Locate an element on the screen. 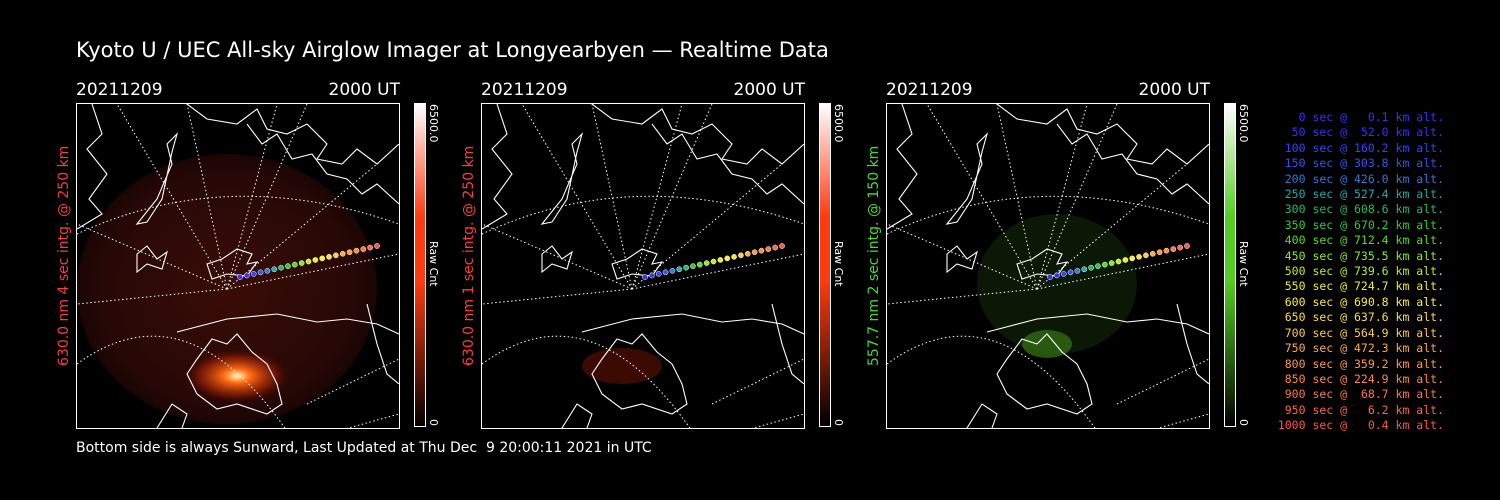 This screenshot has width=1500, height=500. panel-1-colorbar is located at coordinates (420, 265).